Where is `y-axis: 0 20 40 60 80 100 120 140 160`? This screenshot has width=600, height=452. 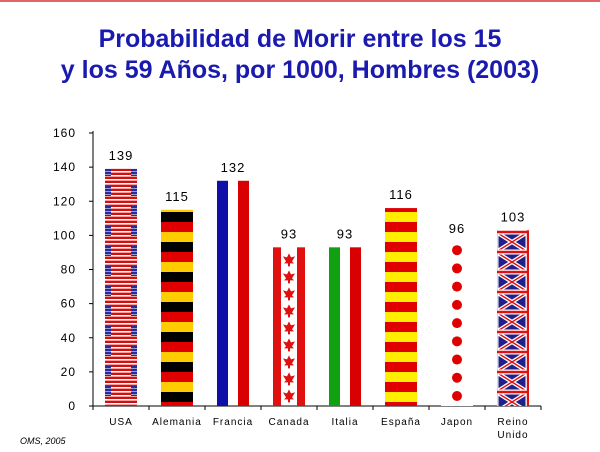 y-axis: 0 20 40 60 80 100 120 140 160 is located at coordinates (73, 269).